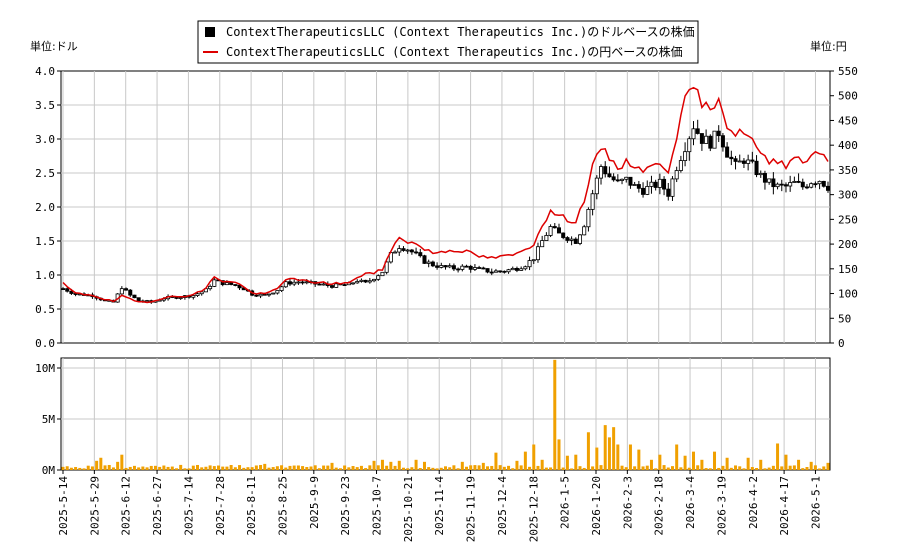 The width and height of the screenshot is (900, 550). Describe the element at coordinates (533, 509) in the screenshot. I see `x-tick-label: 2025-12-18` at that location.